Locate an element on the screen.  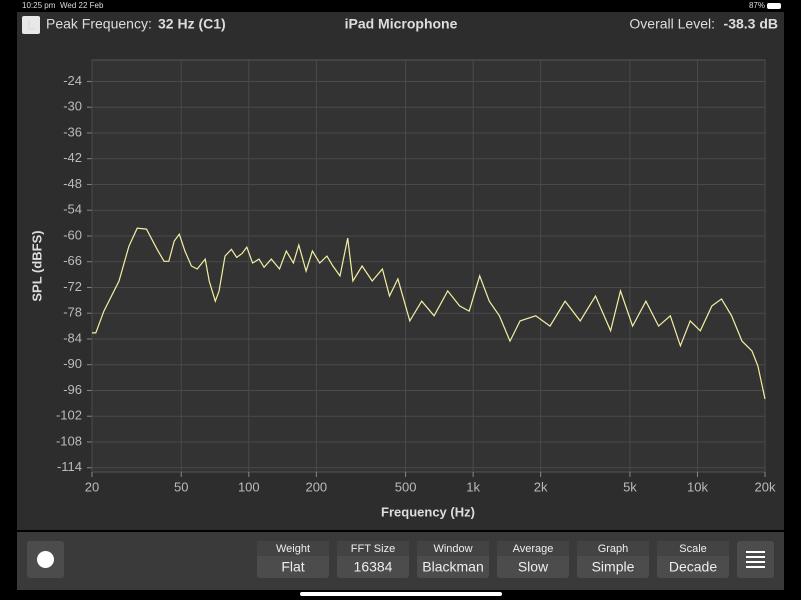
control-label: FFT Size is located at coordinates (373, 549).